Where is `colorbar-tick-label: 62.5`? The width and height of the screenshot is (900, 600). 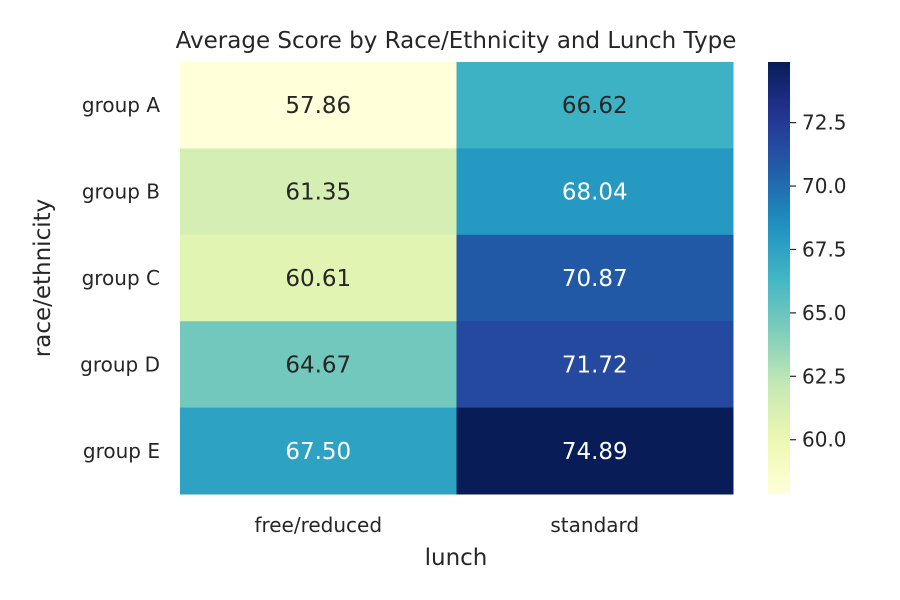 colorbar-tick-label: 62.5 is located at coordinates (824, 376).